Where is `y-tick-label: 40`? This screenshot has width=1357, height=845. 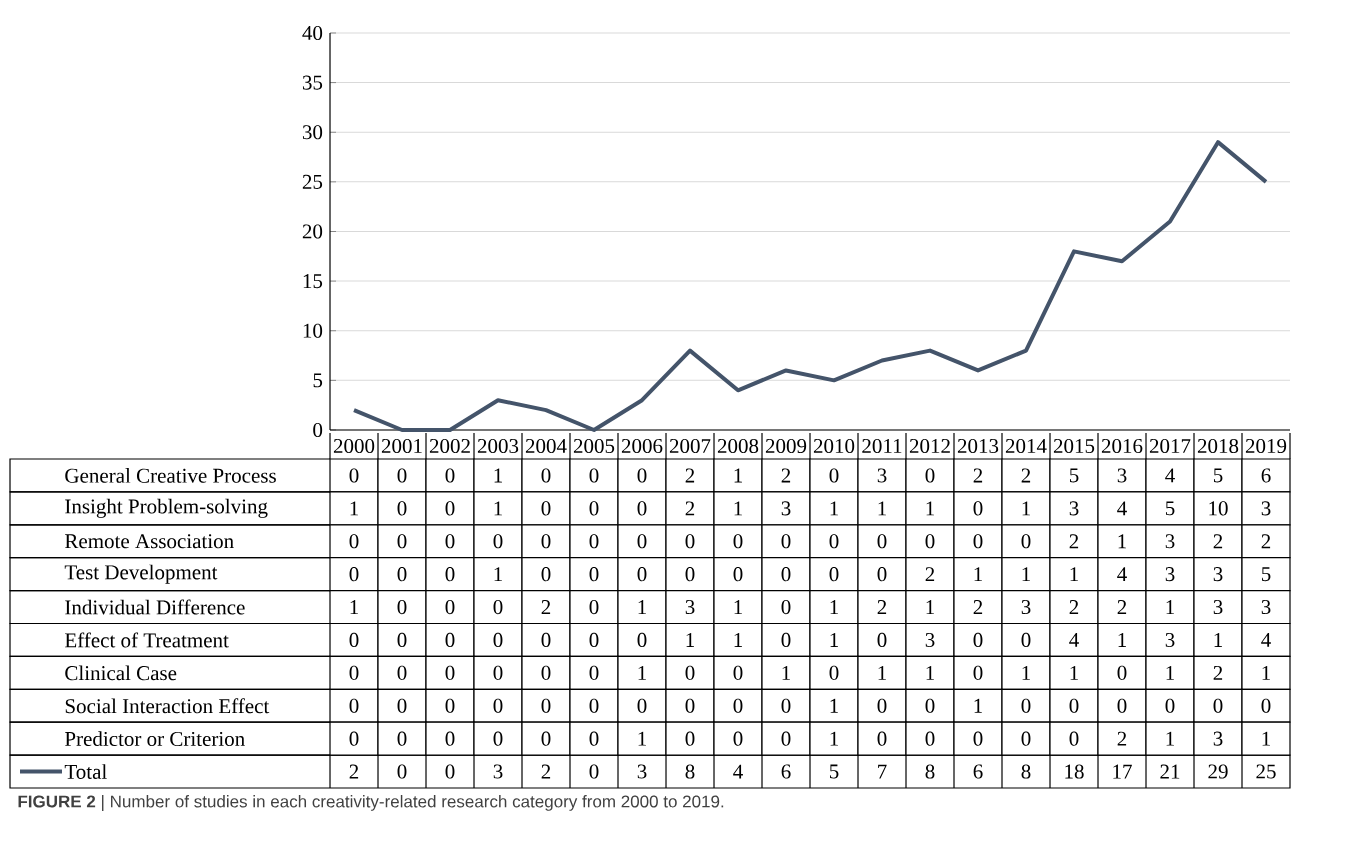
y-tick-label: 40 is located at coordinates (312, 33).